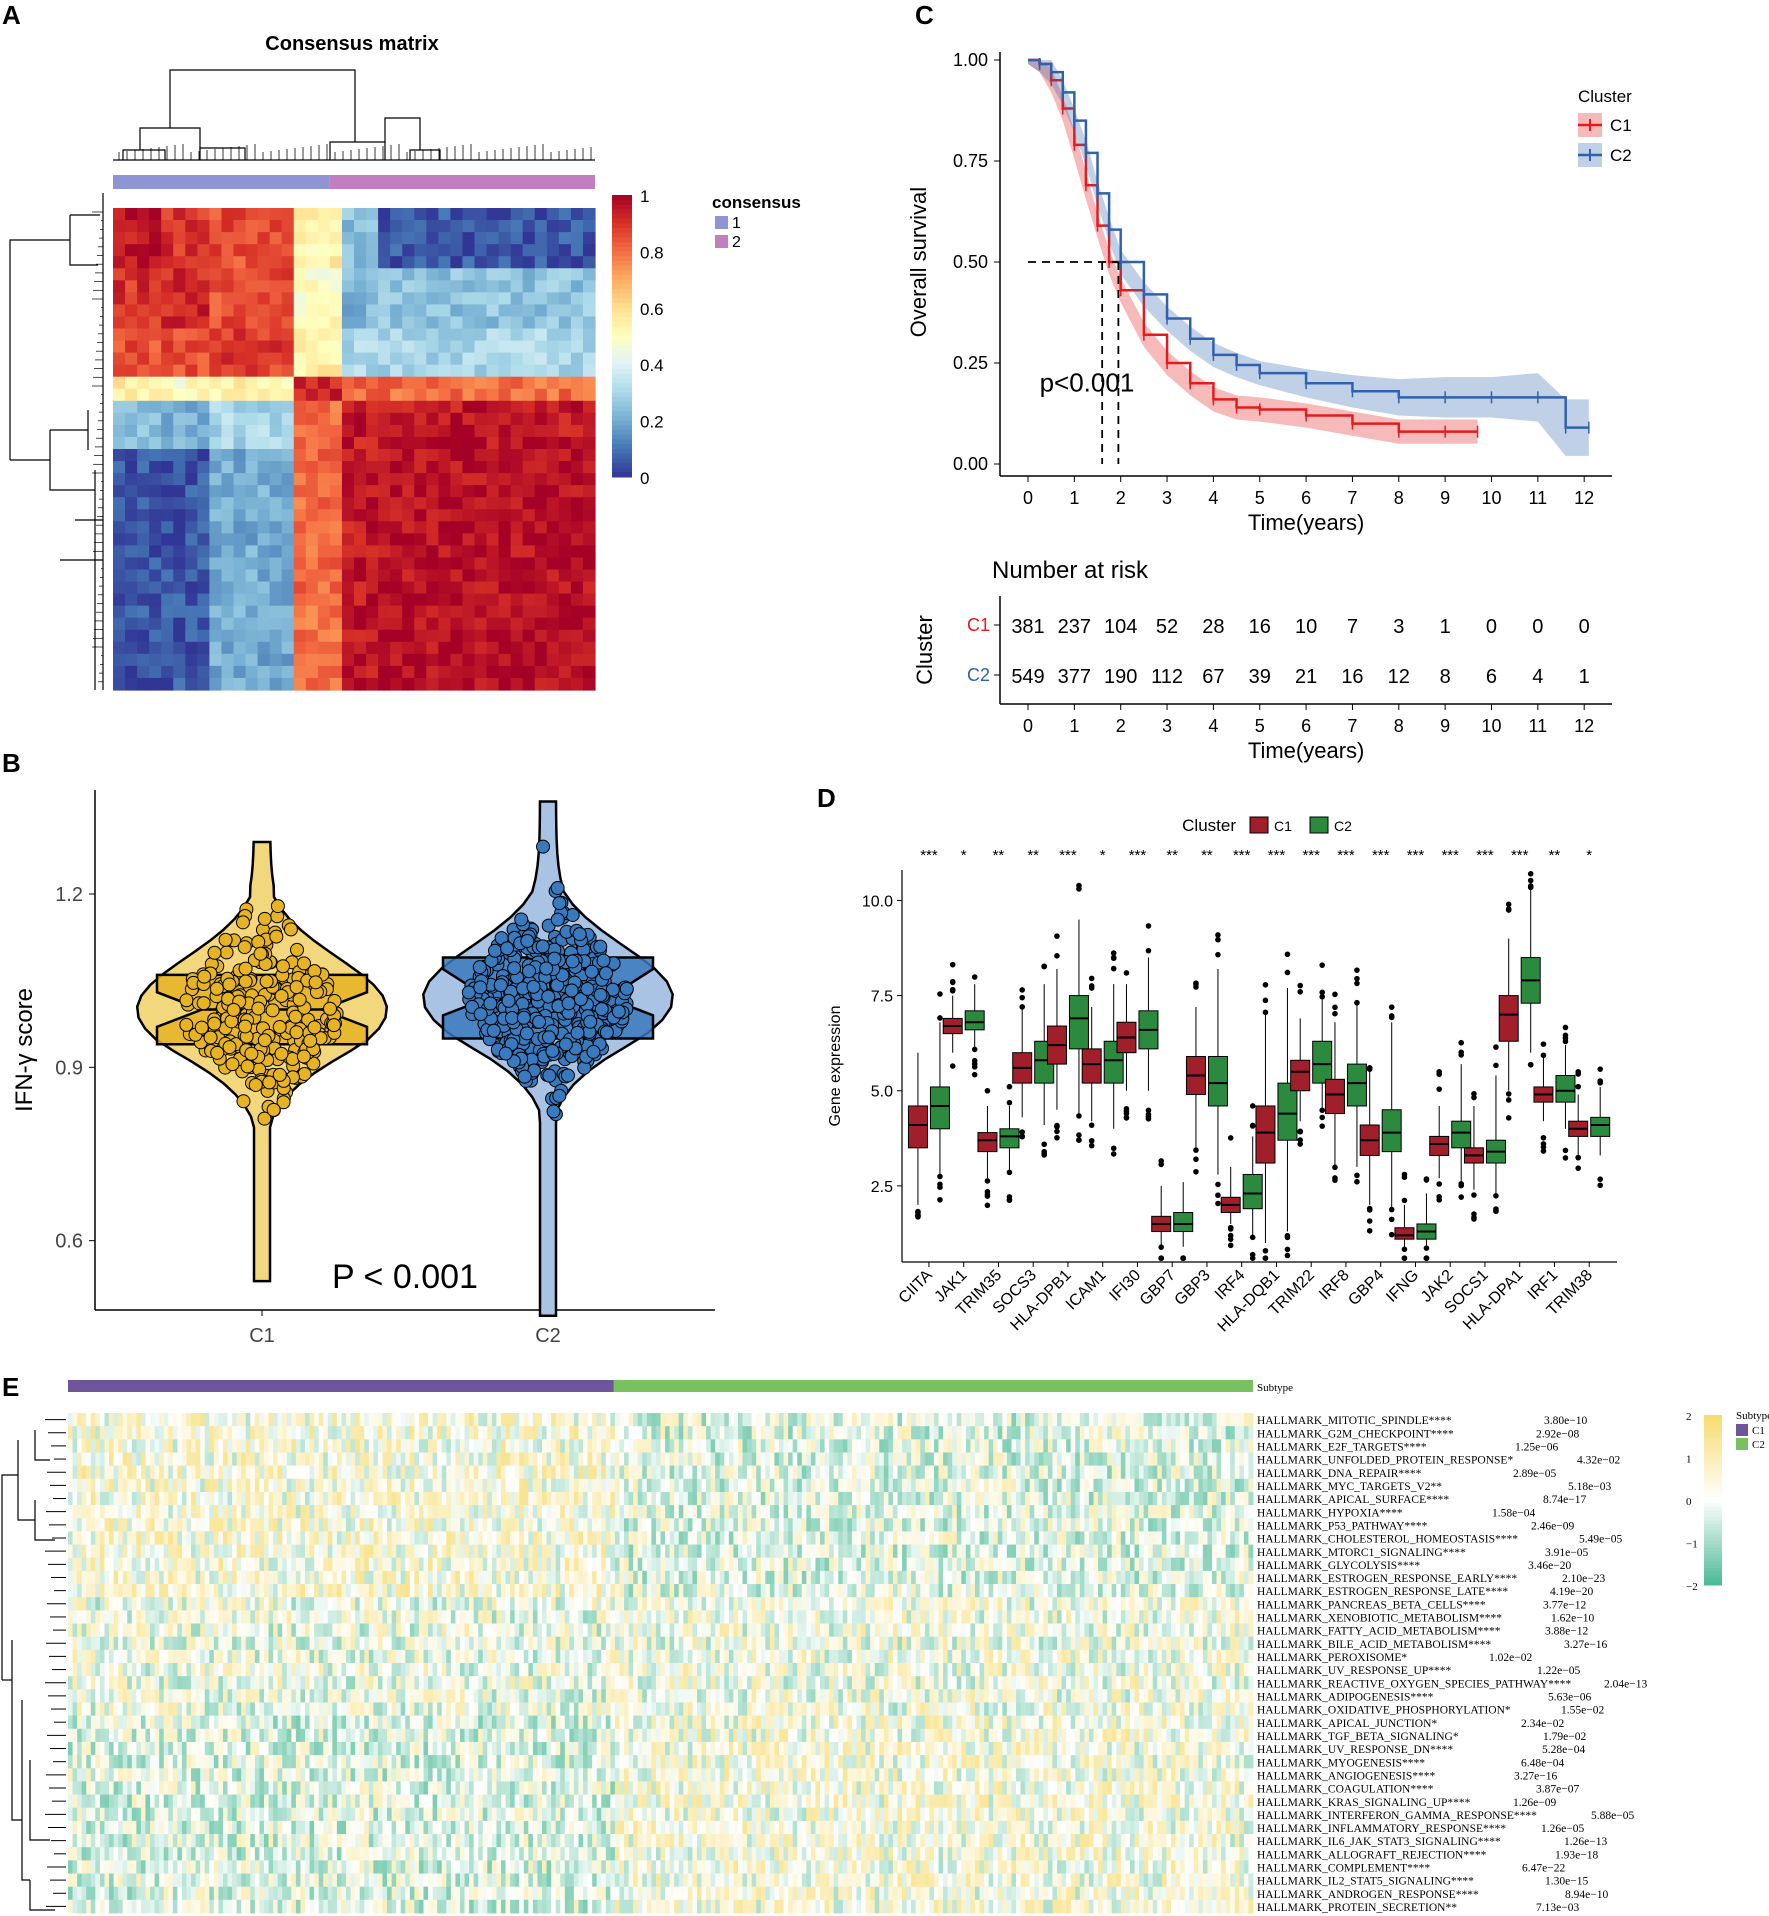 The width and height of the screenshot is (1769, 1916). What do you see at coordinates (1306, 498) in the screenshot?
I see `x-tick-label: 6` at bounding box center [1306, 498].